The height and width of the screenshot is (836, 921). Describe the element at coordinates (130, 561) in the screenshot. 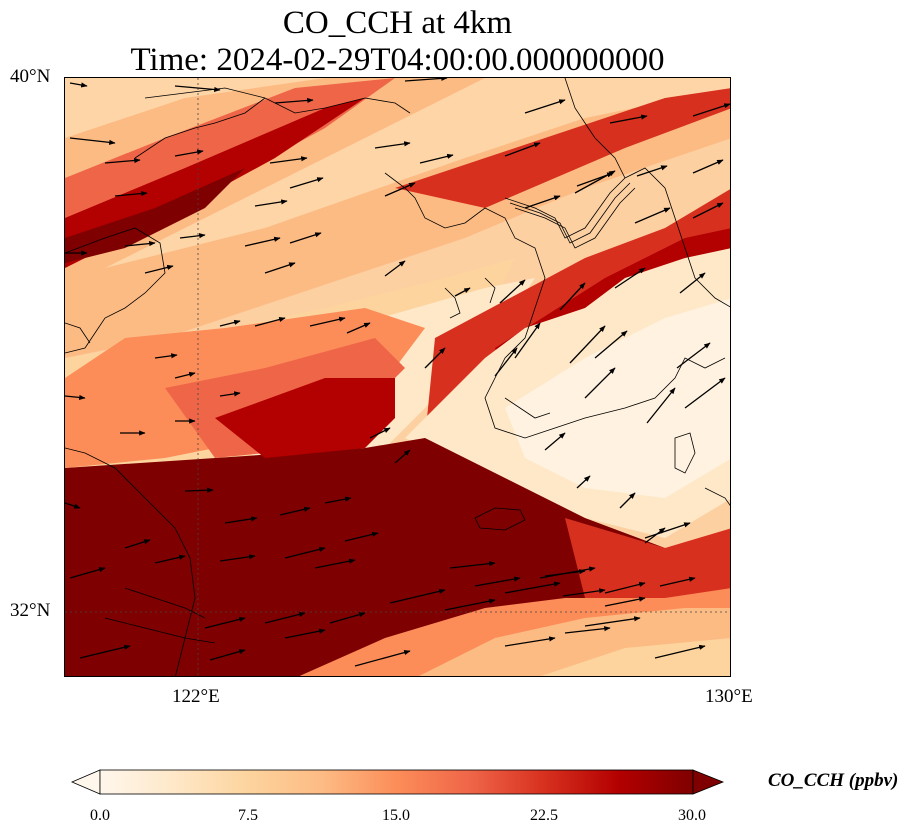

I see `coastline-jiangsu` at that location.